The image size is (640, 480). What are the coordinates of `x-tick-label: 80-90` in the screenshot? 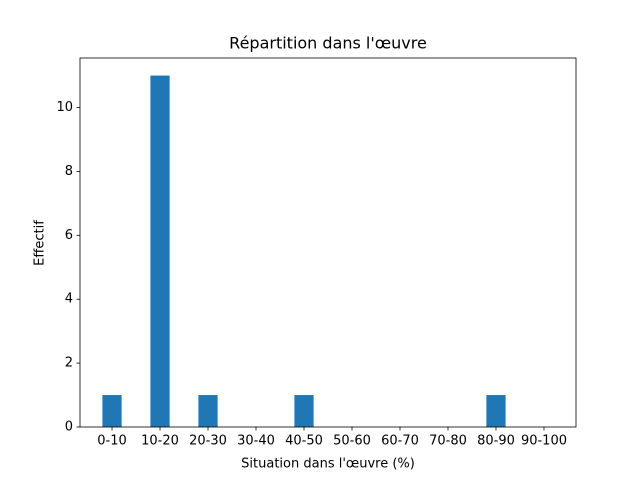 It's located at (496, 441).